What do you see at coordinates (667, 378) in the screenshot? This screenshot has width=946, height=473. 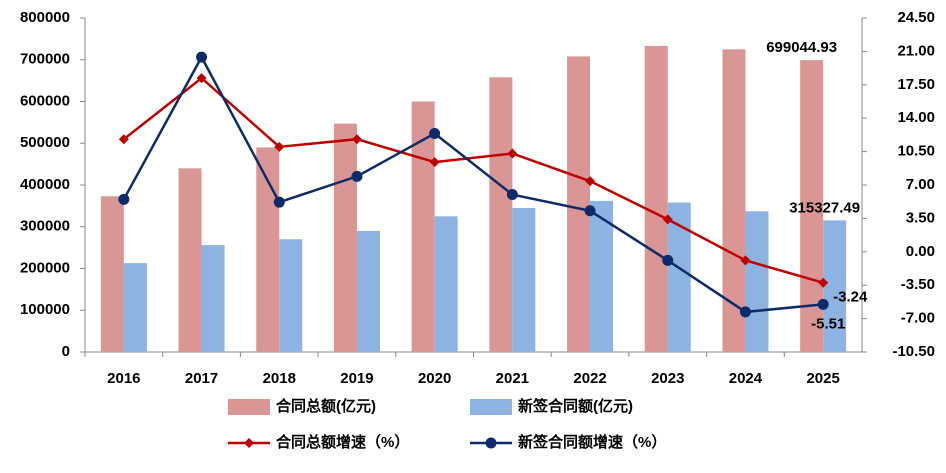 I see `x-tick-label: 2023` at bounding box center [667, 378].